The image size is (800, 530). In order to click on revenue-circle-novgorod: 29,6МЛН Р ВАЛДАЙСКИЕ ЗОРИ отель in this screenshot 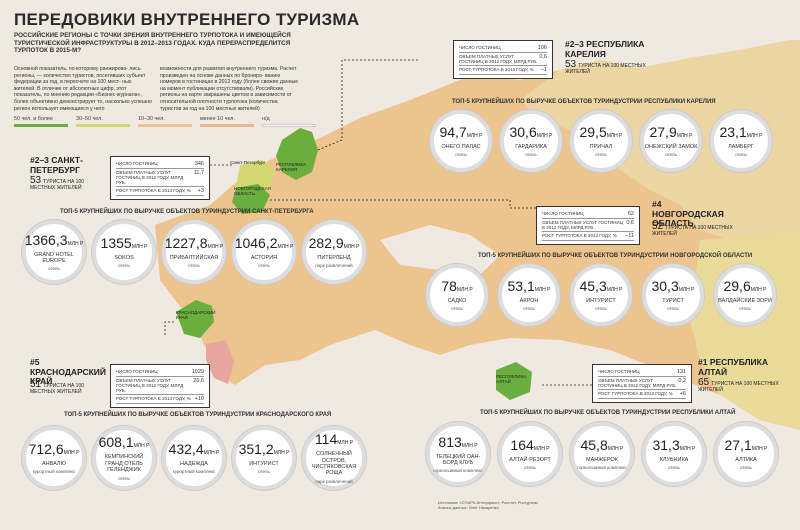, I will do `click(745, 295)`.